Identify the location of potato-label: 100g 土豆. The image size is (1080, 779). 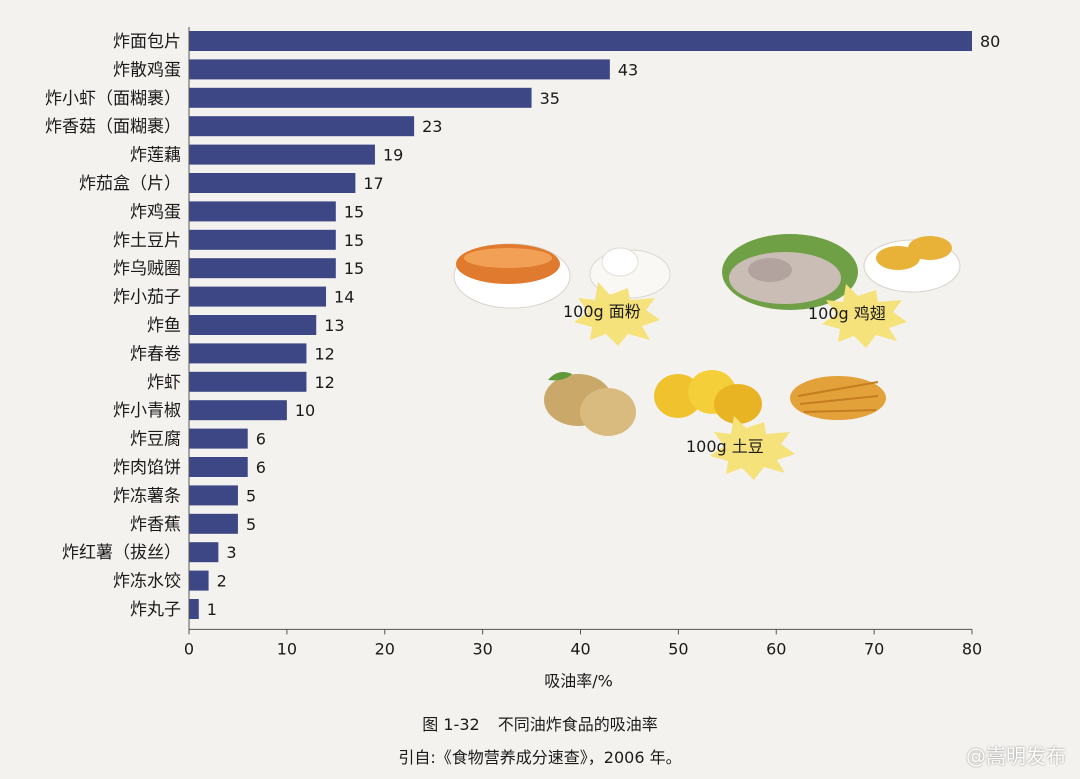
(725, 446).